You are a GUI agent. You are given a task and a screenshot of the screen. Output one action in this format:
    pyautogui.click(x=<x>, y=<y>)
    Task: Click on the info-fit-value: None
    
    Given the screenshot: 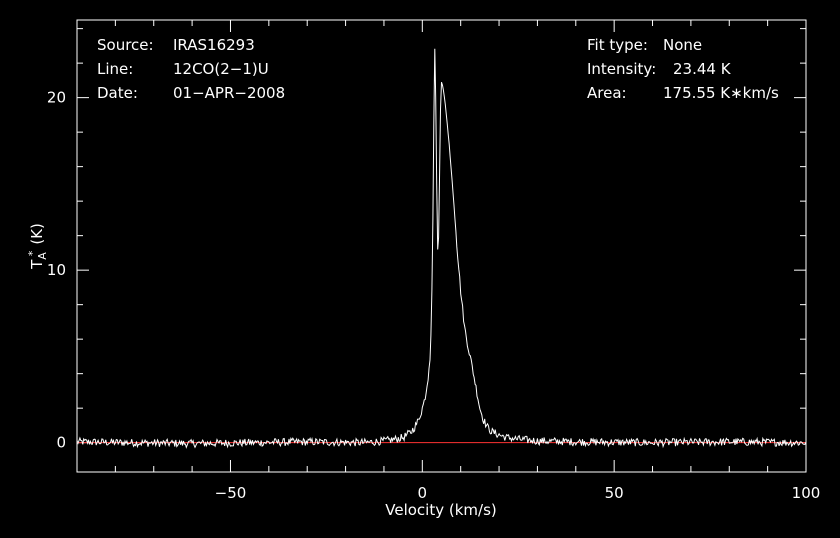 What is the action you would take?
    pyautogui.click(x=682, y=45)
    